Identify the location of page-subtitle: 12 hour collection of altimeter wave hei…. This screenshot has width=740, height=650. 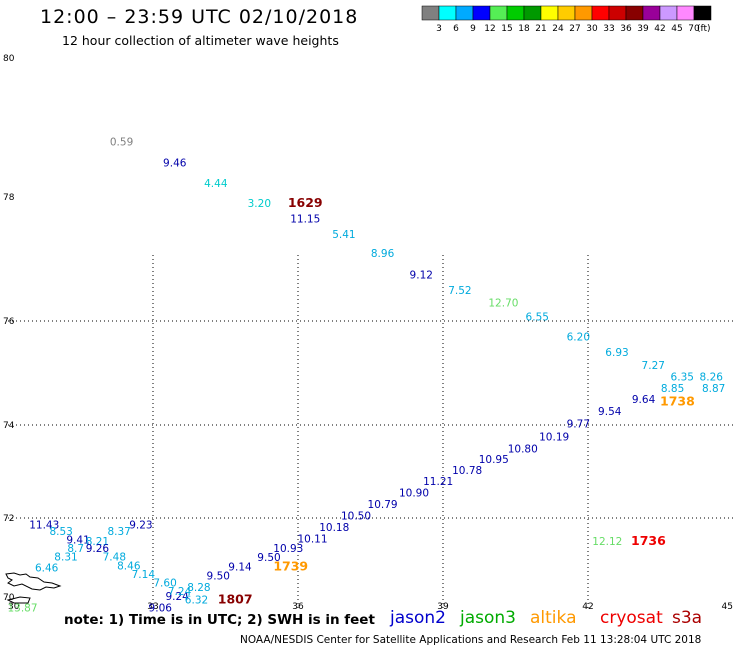
(200, 40).